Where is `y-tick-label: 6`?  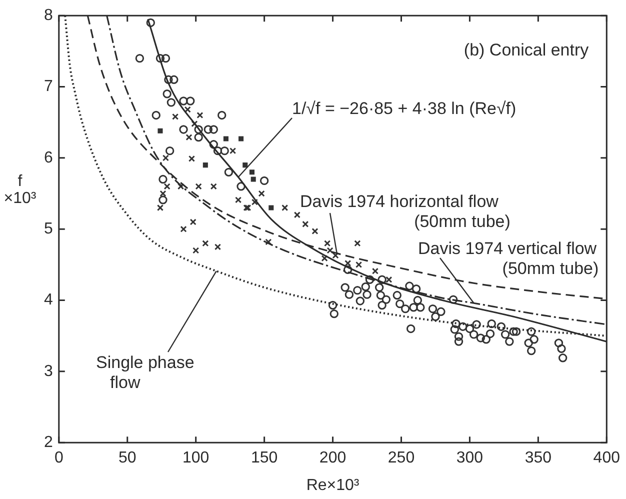 y-tick-label: 6 is located at coordinates (48, 157).